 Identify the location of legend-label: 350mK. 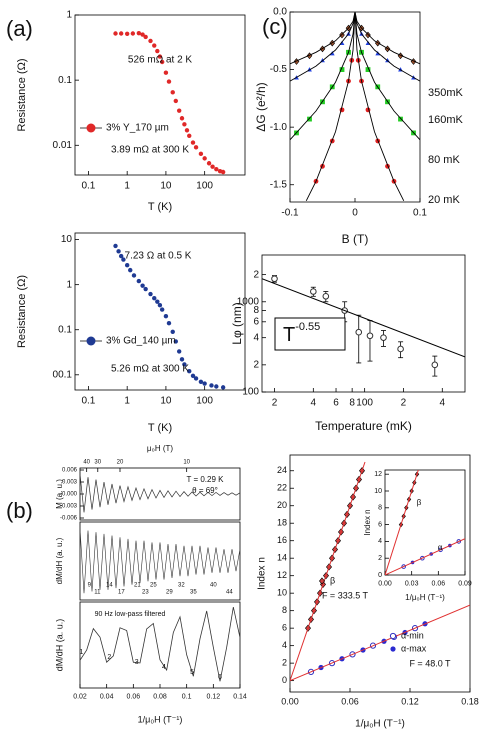
(446, 93).